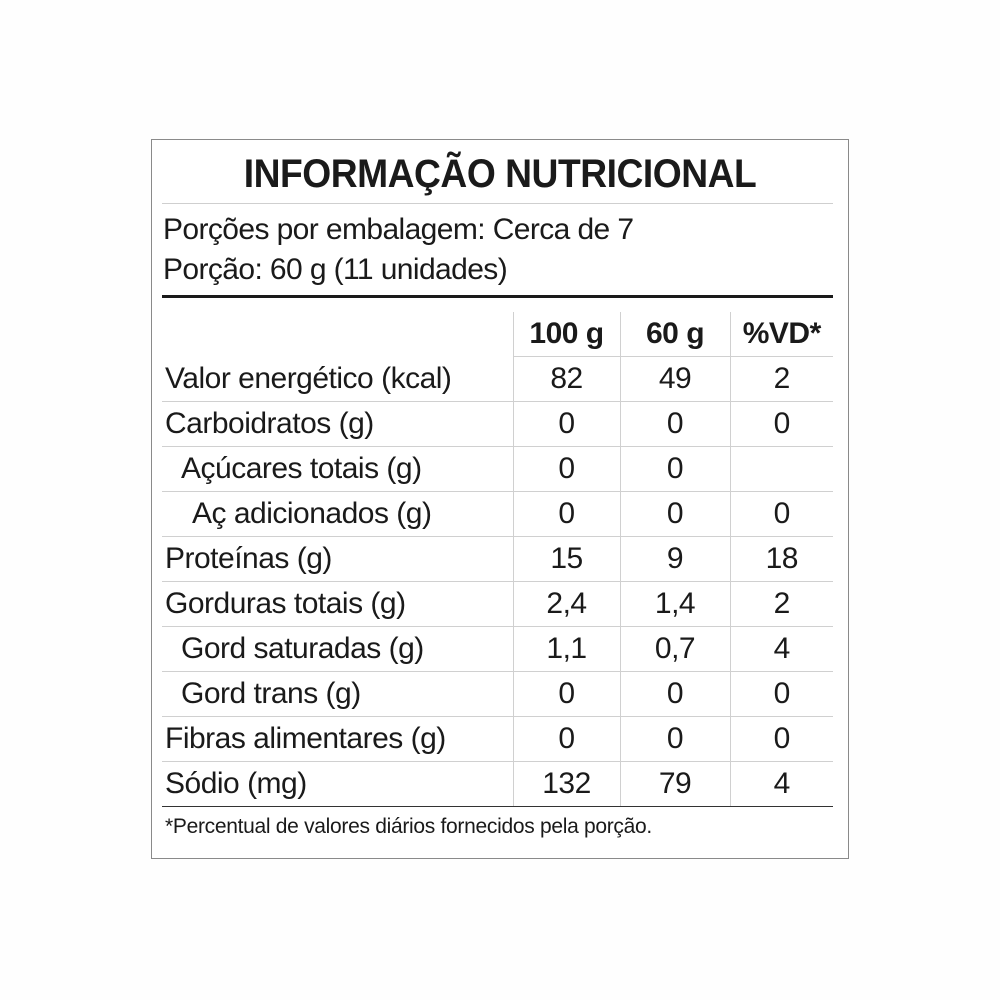  What do you see at coordinates (566, 604) in the screenshot?
I see `value-per-100g: 2,4` at bounding box center [566, 604].